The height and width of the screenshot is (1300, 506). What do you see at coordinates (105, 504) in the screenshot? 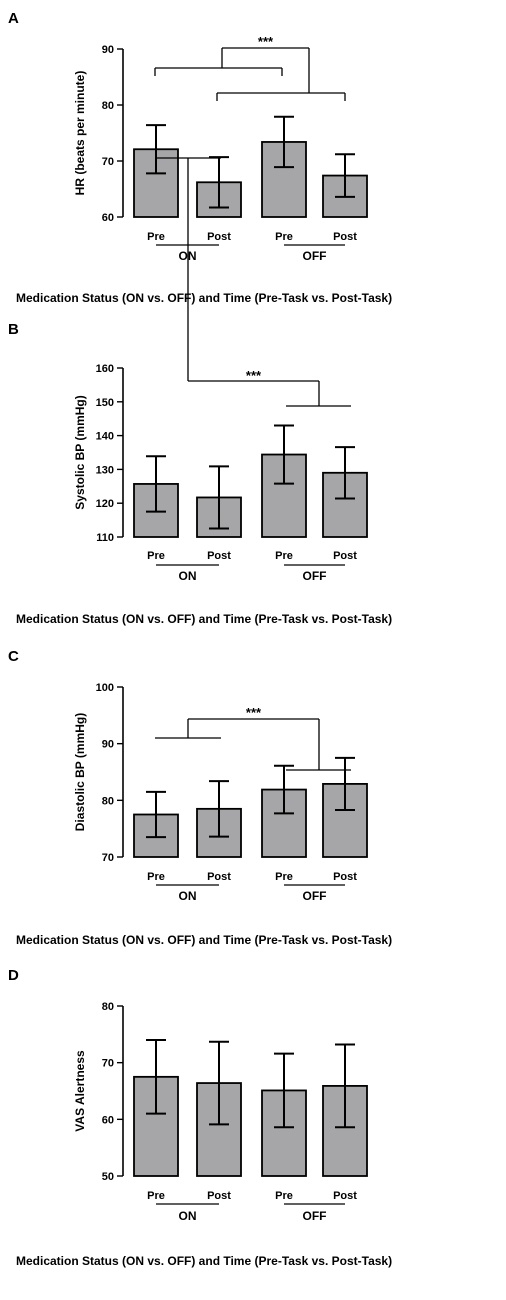
I see `y-tick-label: 120` at bounding box center [105, 504].